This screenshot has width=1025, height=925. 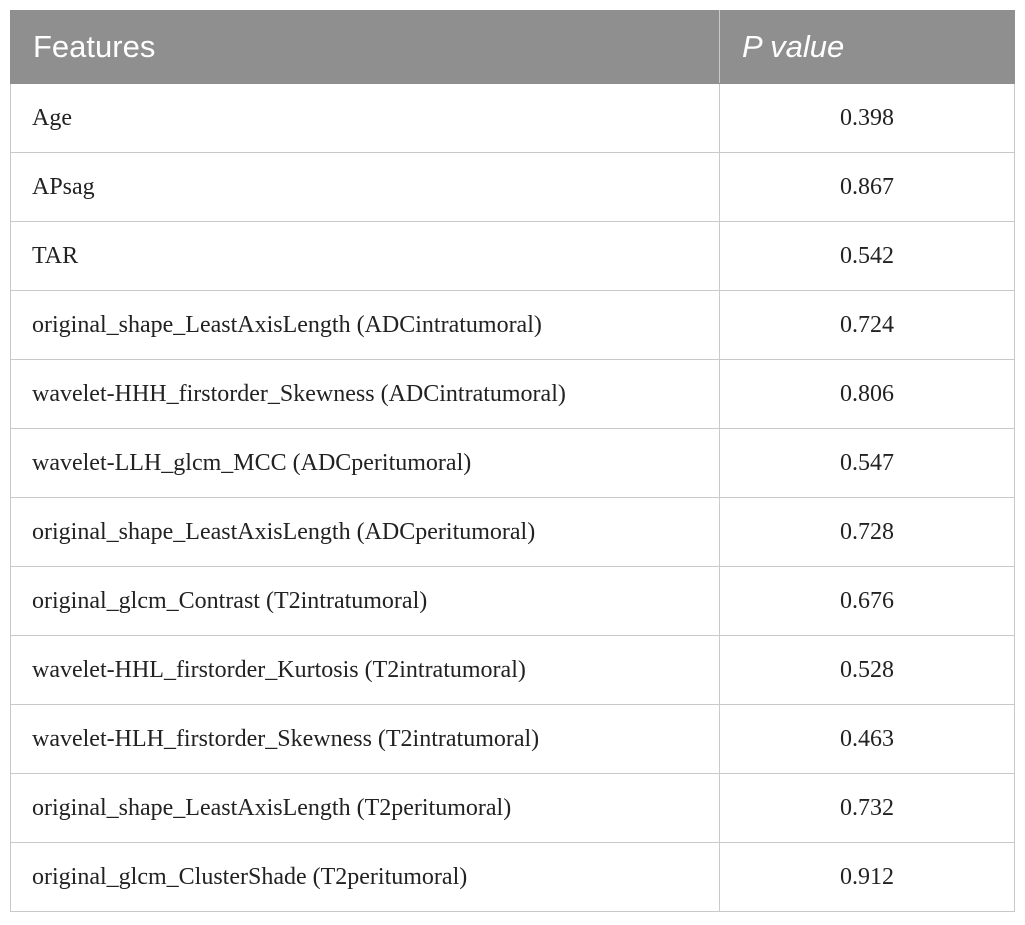 I want to click on p-value-cell: 0.912, so click(x=867, y=877).